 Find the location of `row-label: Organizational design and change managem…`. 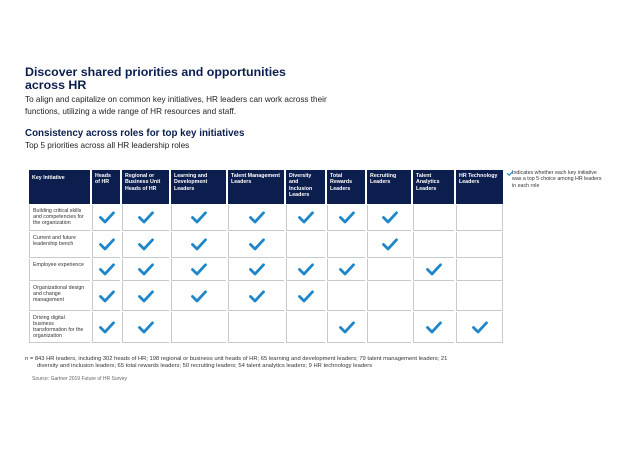

row-label: Organizational design and change managem… is located at coordinates (59, 296).